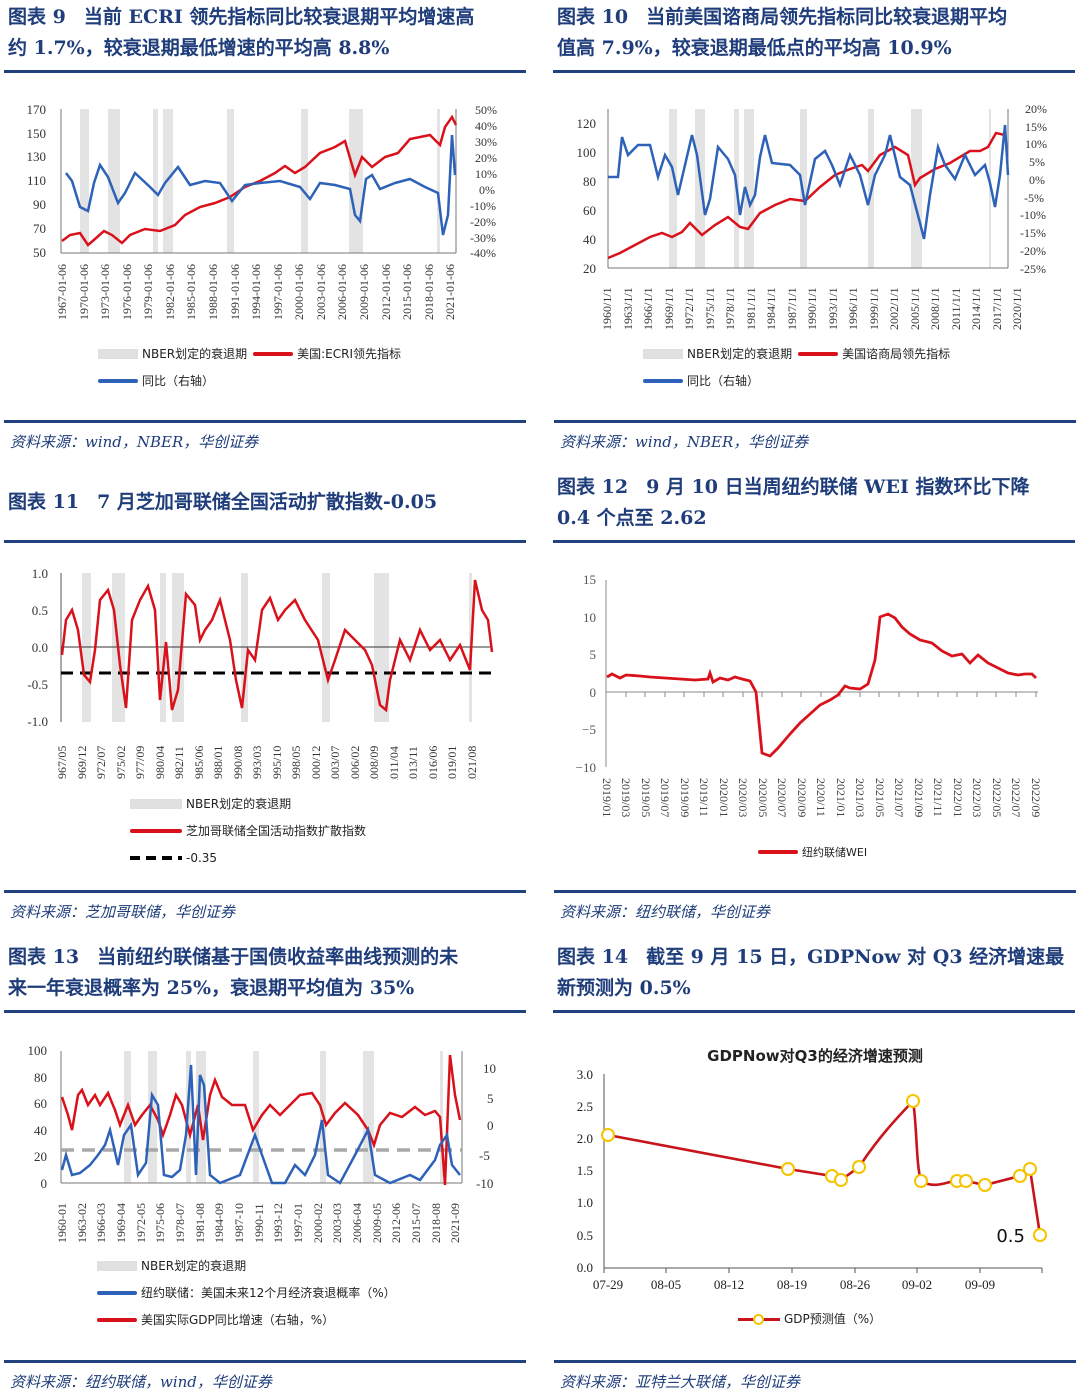 The height and width of the screenshot is (1400, 1080). I want to click on svg-text: 1972/07, so click(101, 763).